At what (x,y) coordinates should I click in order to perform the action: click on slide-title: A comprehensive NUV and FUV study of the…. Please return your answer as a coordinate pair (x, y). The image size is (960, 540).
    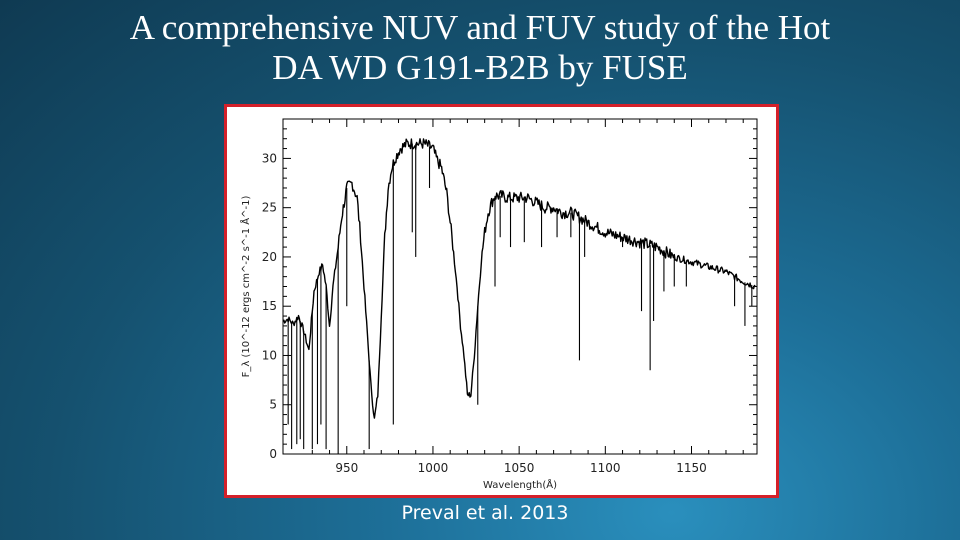
    Looking at the image, I should click on (480, 48).